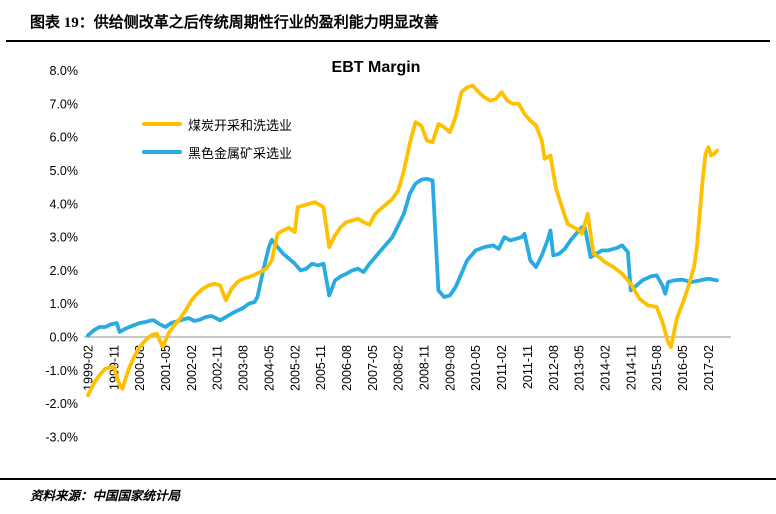  I want to click on y-tick-label: -1.0%, so click(61, 371).